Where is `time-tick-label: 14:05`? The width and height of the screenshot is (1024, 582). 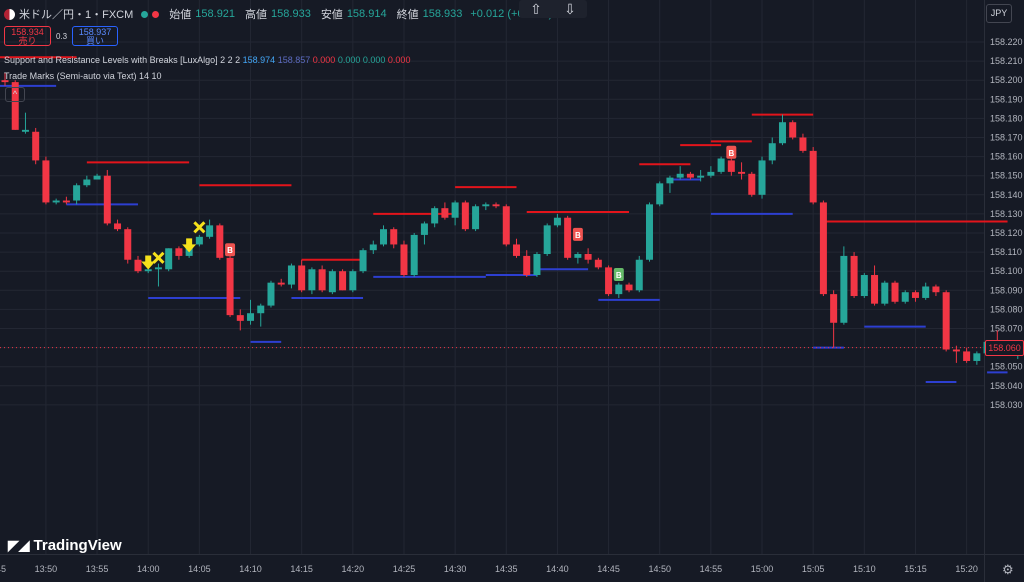 time-tick-label: 14:05 is located at coordinates (199, 569).